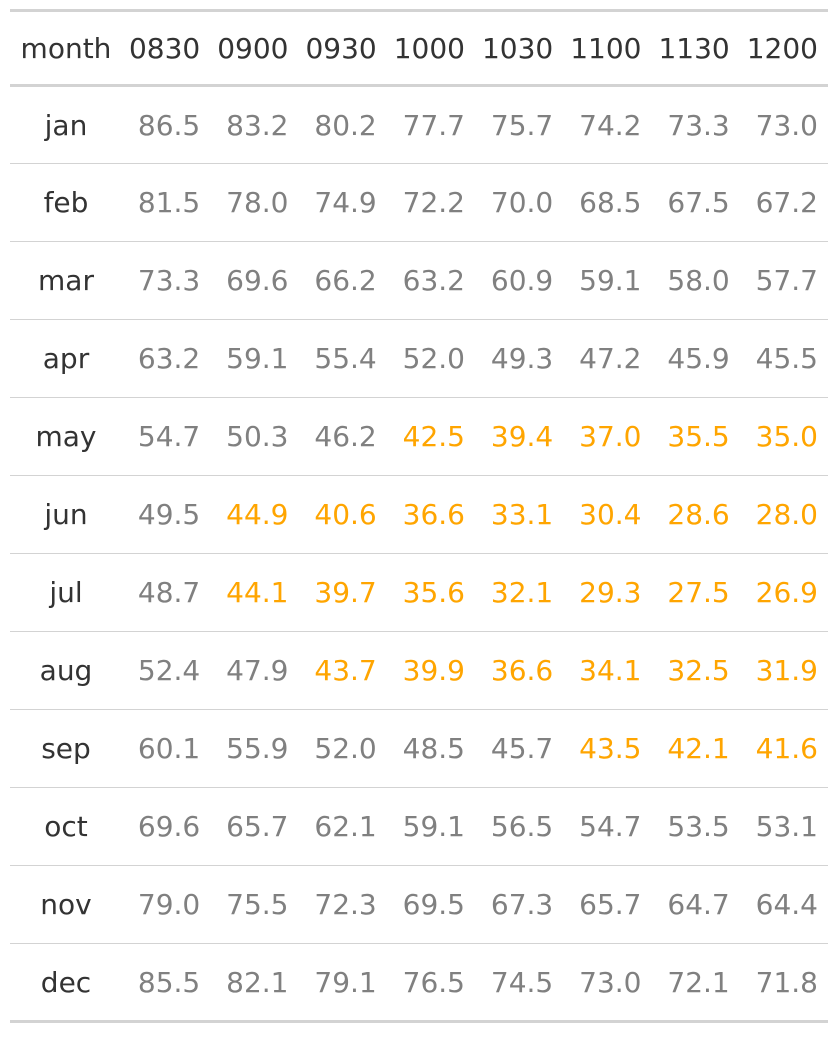  I want to click on value-cell: 47.2, so click(607, 358).